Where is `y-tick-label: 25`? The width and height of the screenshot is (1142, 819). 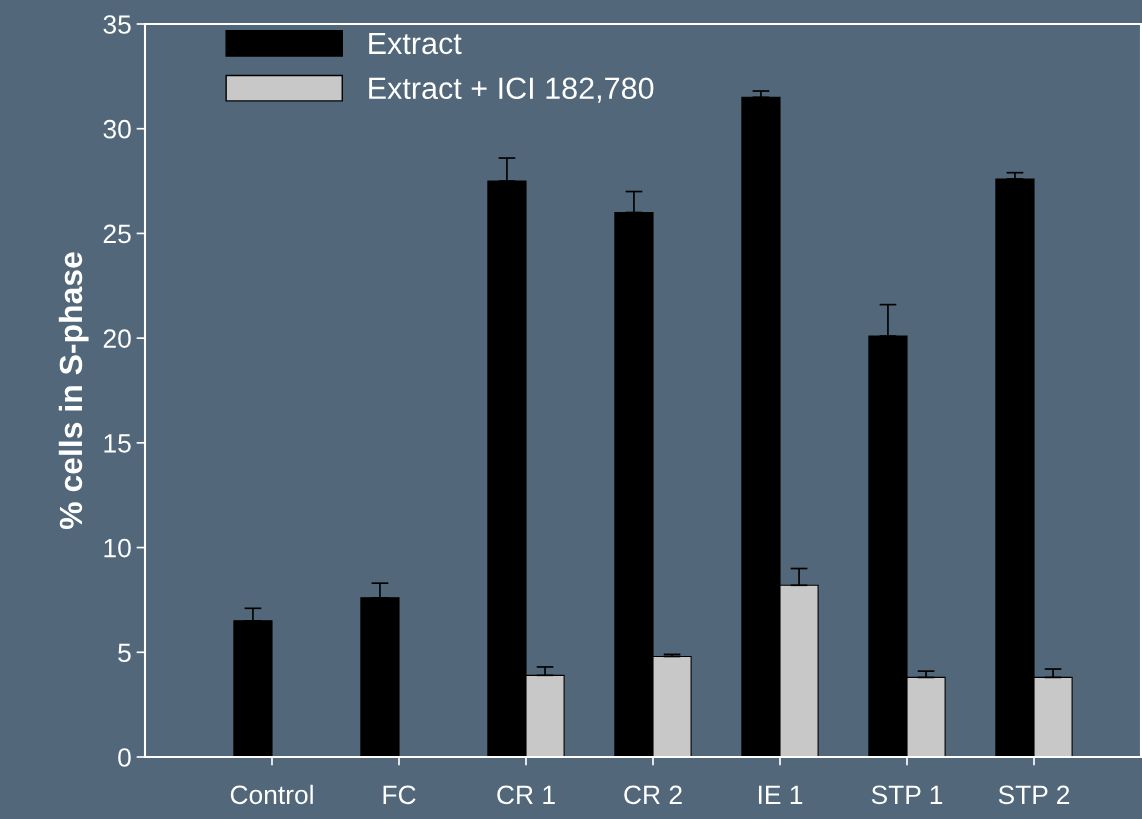 y-tick-label: 25 is located at coordinates (117, 234).